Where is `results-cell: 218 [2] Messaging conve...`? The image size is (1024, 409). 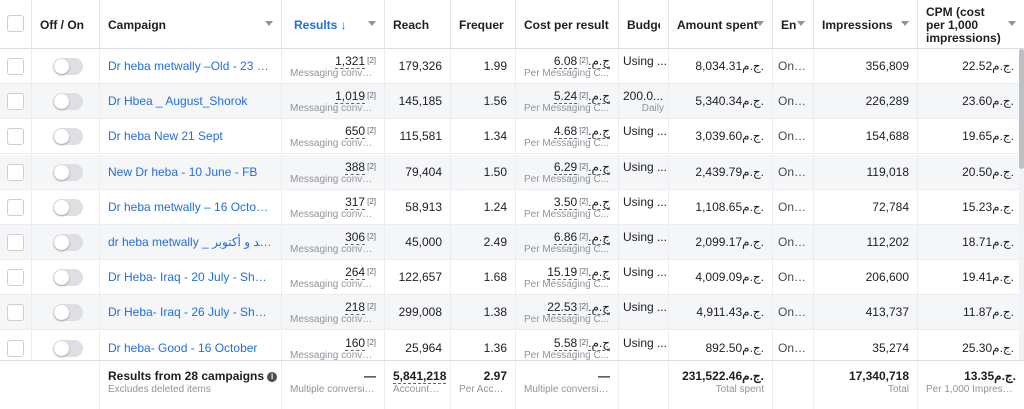 results-cell: 218 [2] Messaging conve... is located at coordinates (333, 313).